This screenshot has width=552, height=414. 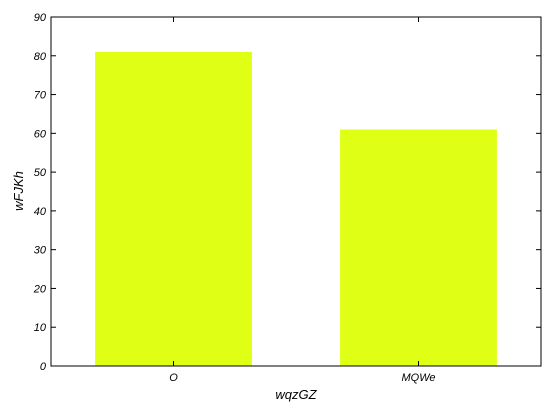 I want to click on y-tick-label: 60, so click(x=40, y=134).